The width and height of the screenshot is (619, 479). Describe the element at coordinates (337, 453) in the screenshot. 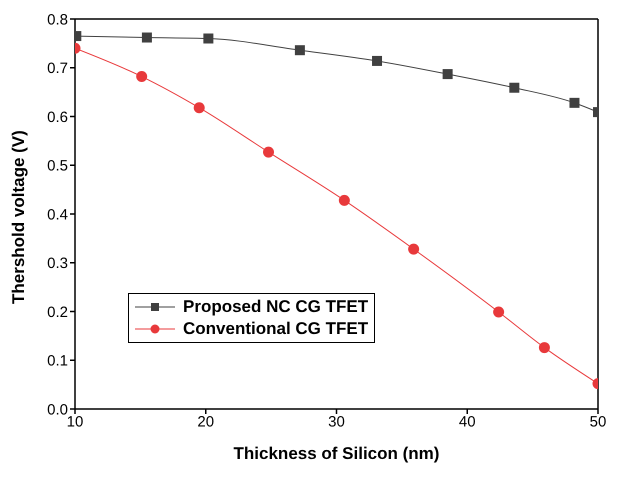

I see `x-axis-title: Thickness of Silicon (nm)` at that location.